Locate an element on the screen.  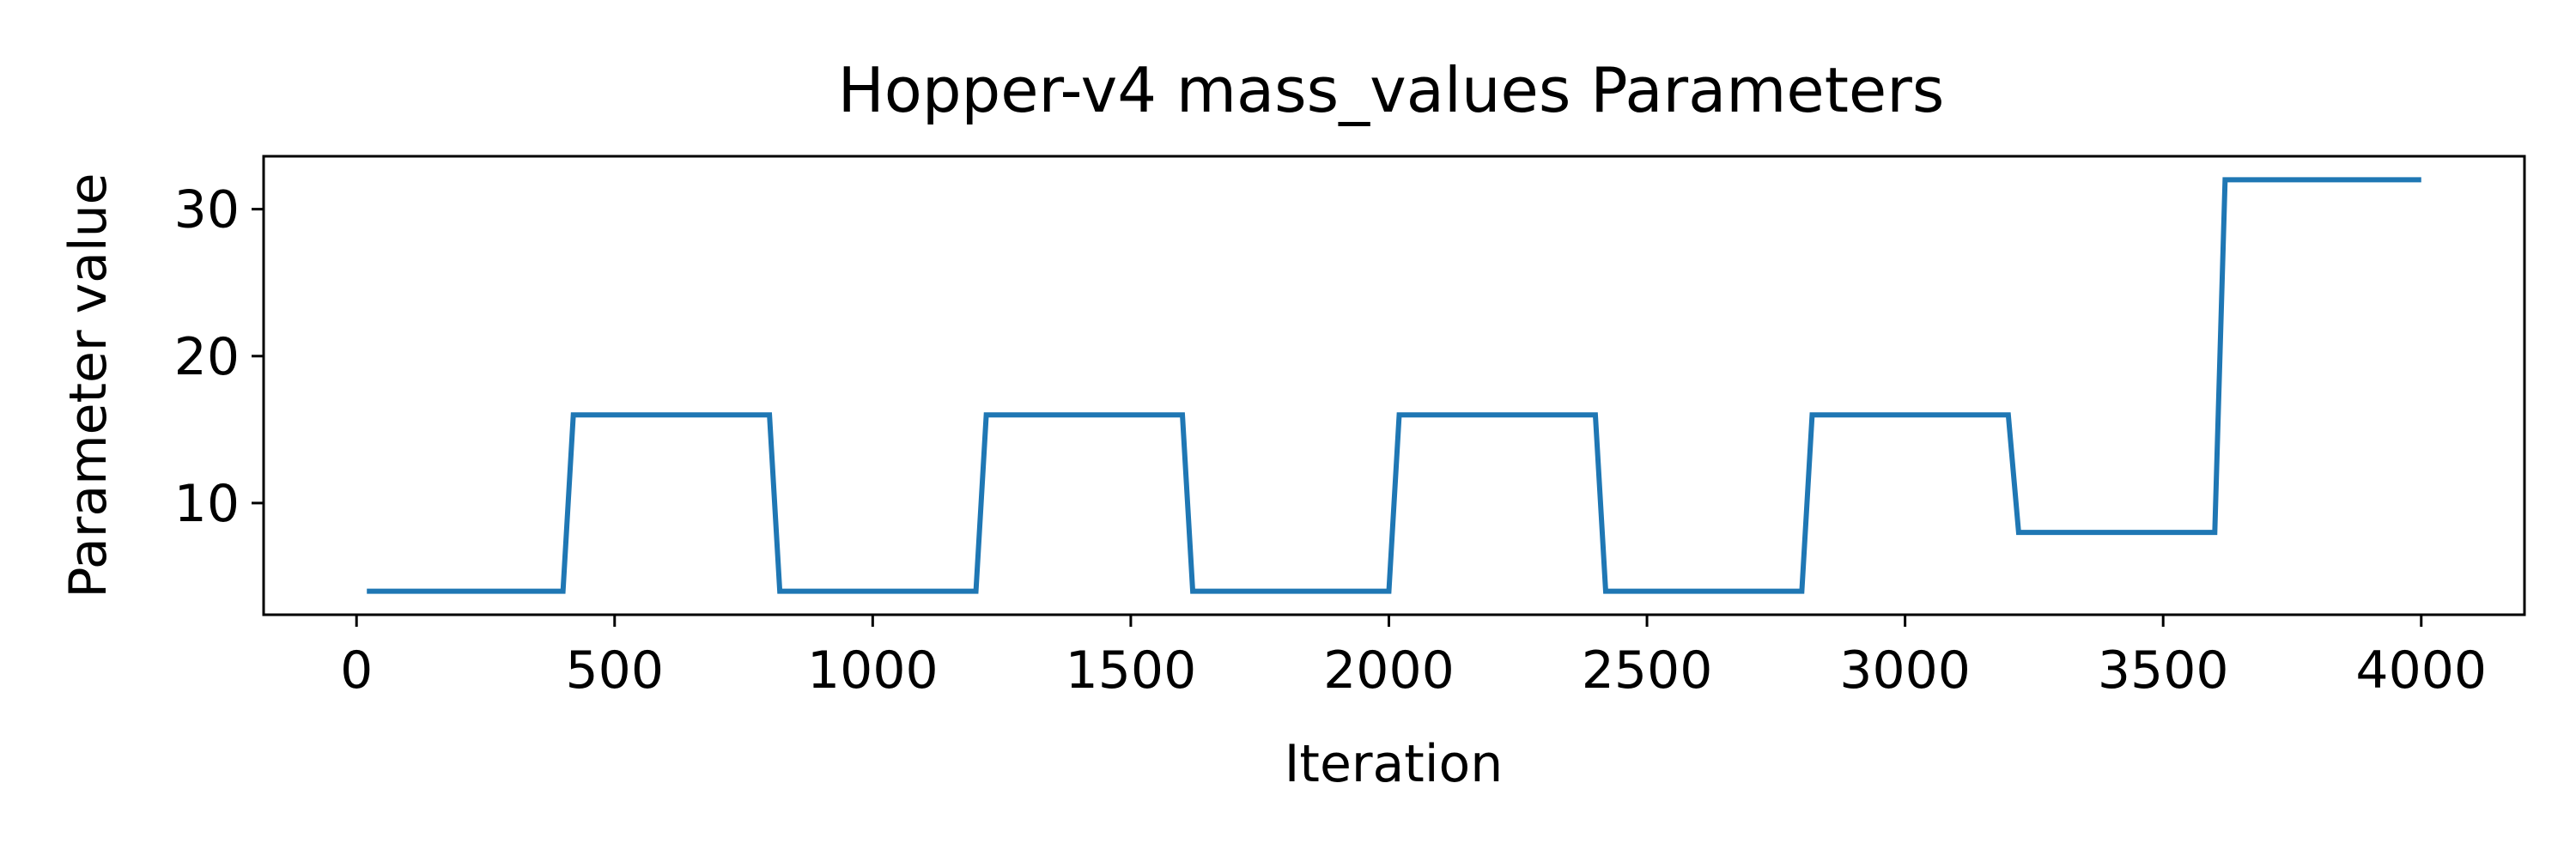
x-tick-label: 1000 is located at coordinates (873, 670).